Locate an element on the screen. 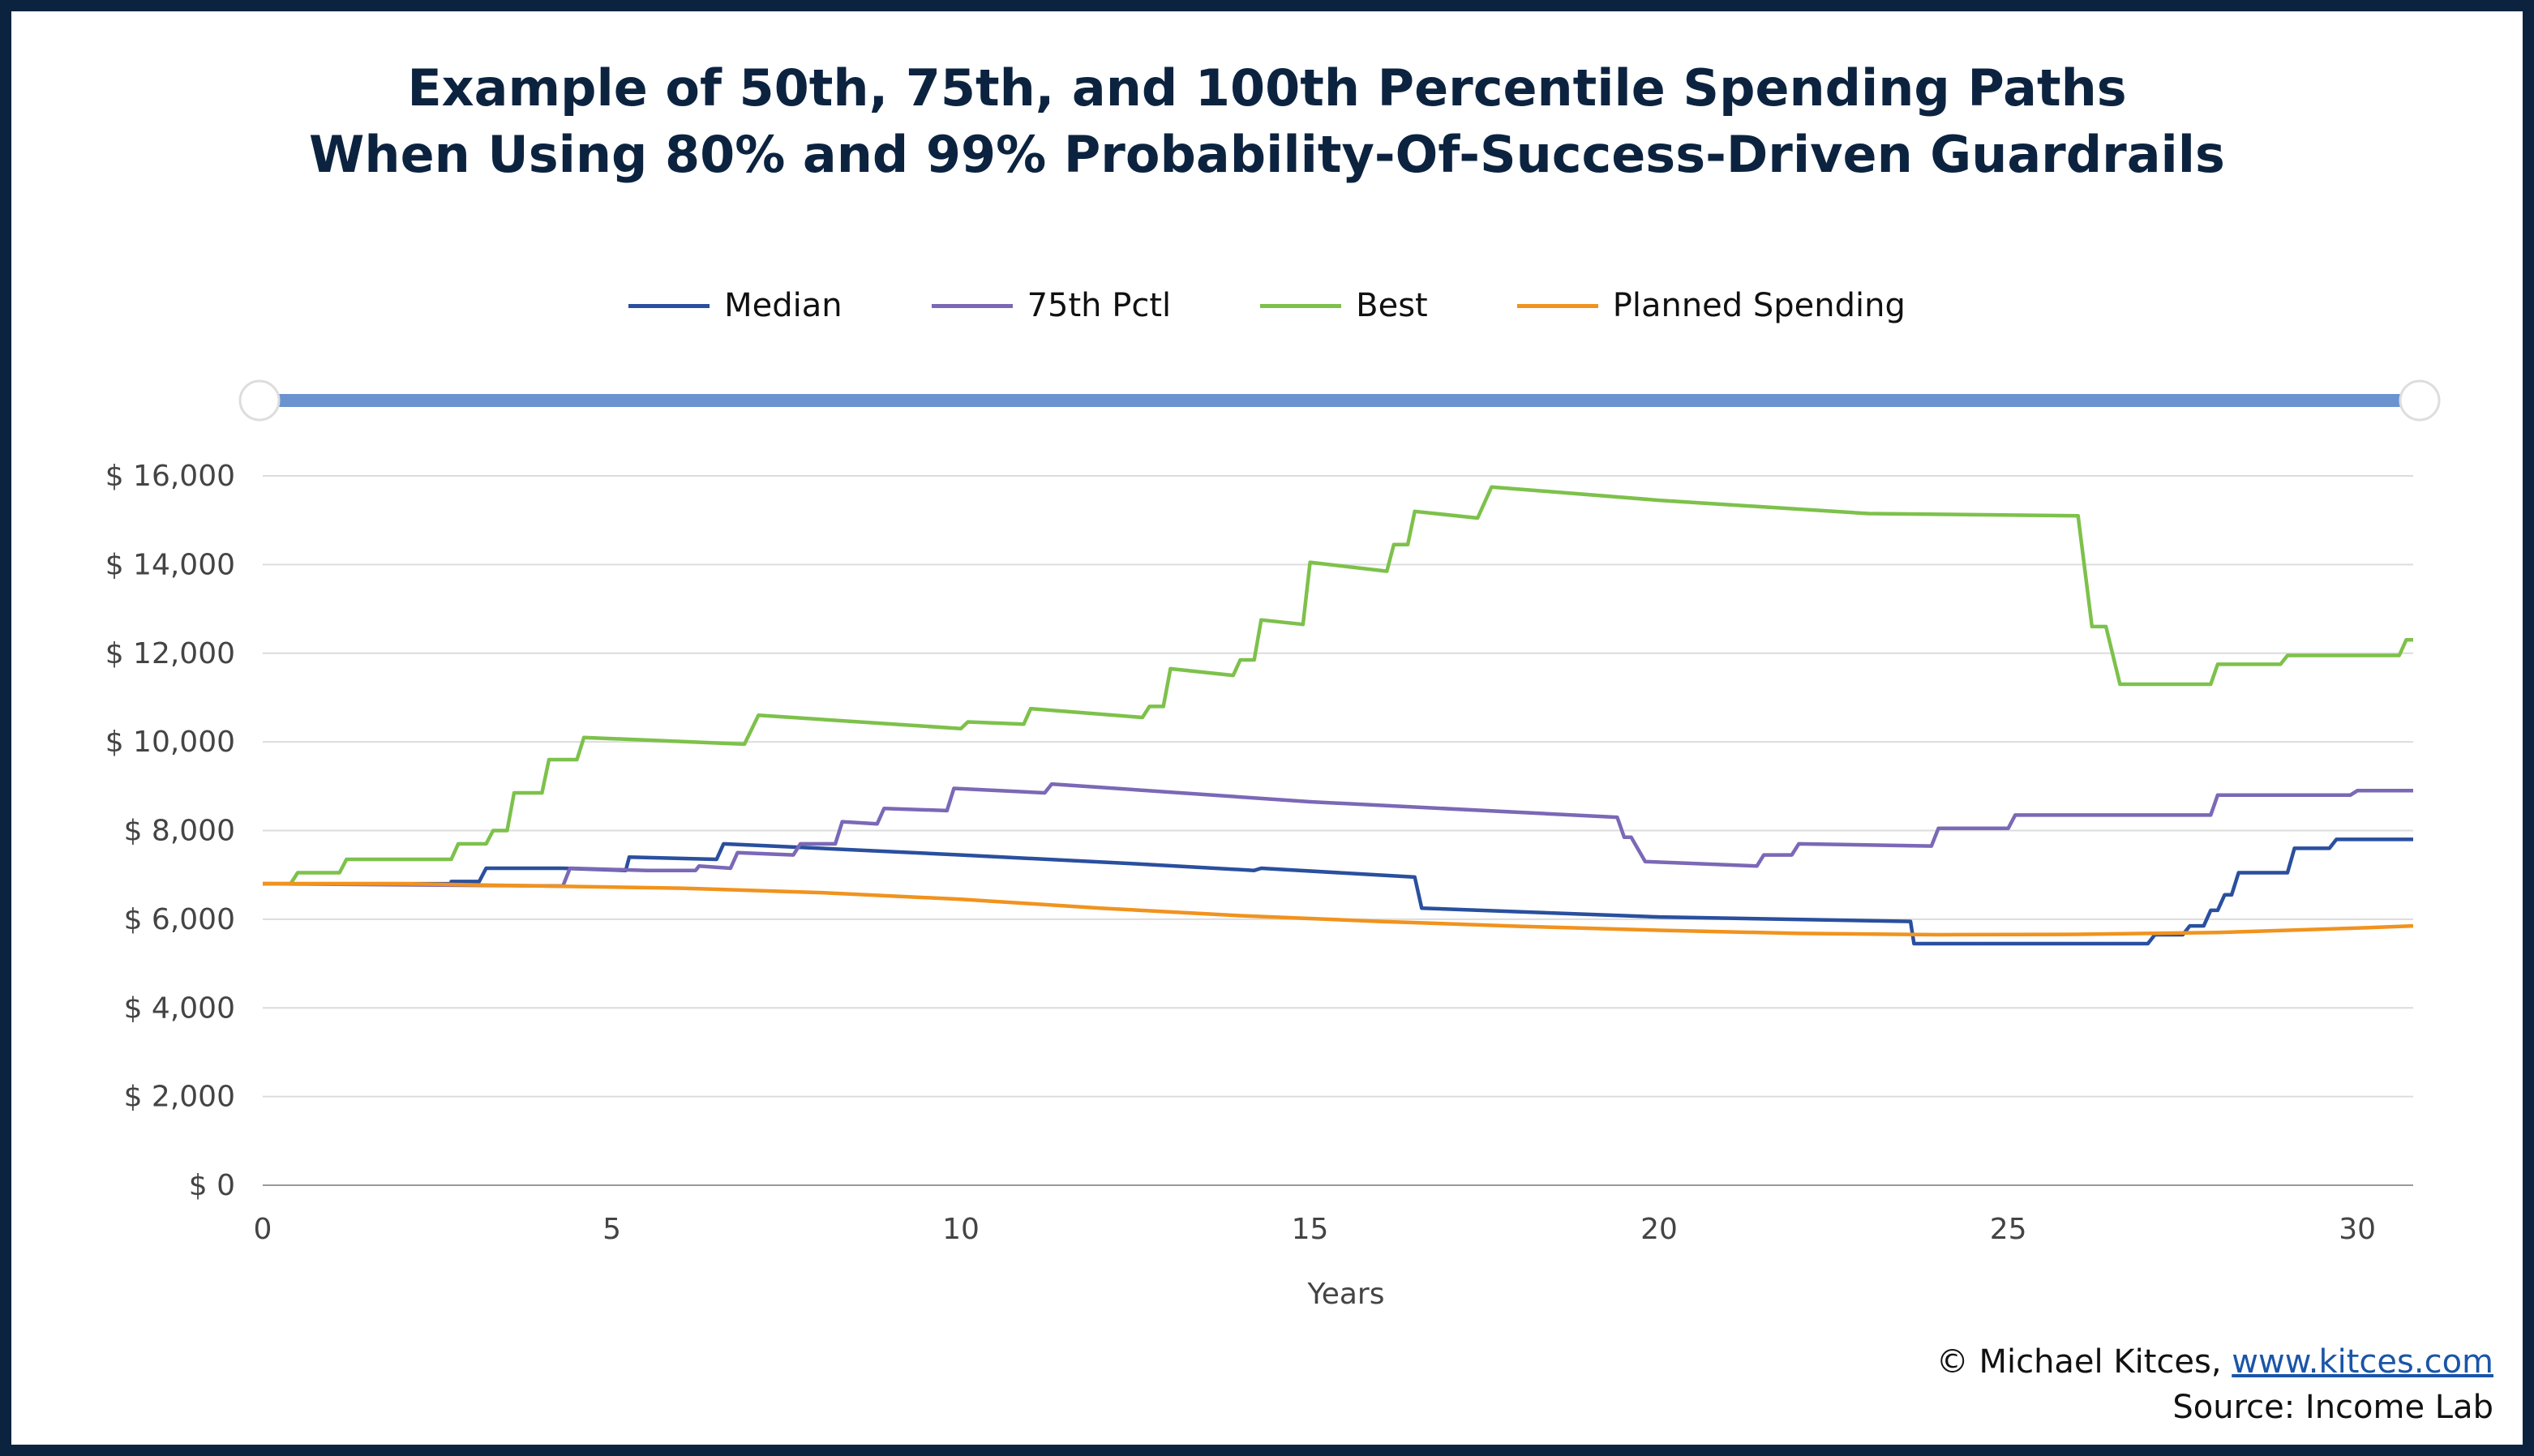 Image resolution: width=2534 pixels, height=1456 pixels. y-tick-label: $ 4,000 is located at coordinates (179, 1008).